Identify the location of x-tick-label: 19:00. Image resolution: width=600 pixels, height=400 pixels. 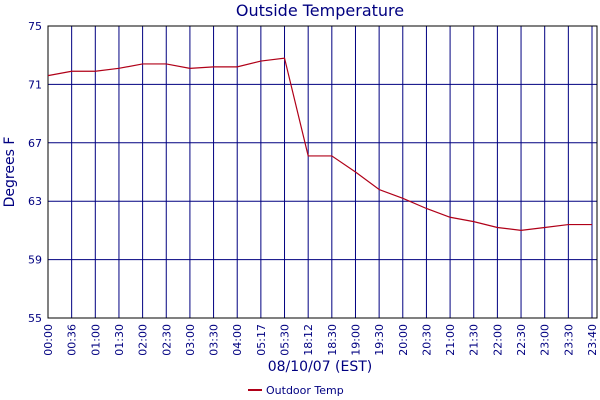
(355, 340).